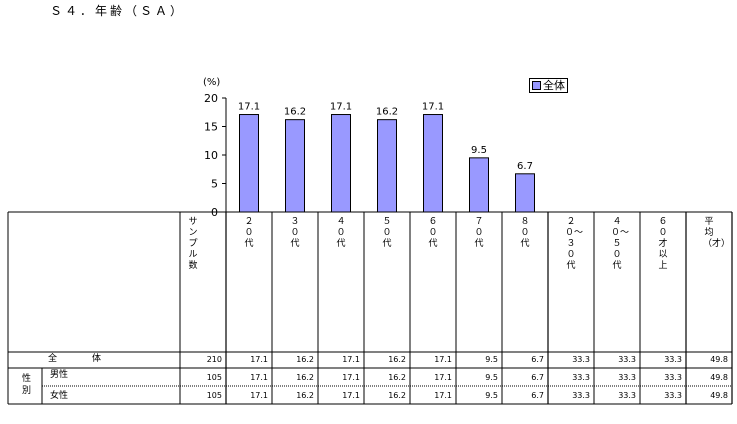 The image size is (737, 424). What do you see at coordinates (211, 98) in the screenshot?
I see `y-tick-label: 20` at bounding box center [211, 98].